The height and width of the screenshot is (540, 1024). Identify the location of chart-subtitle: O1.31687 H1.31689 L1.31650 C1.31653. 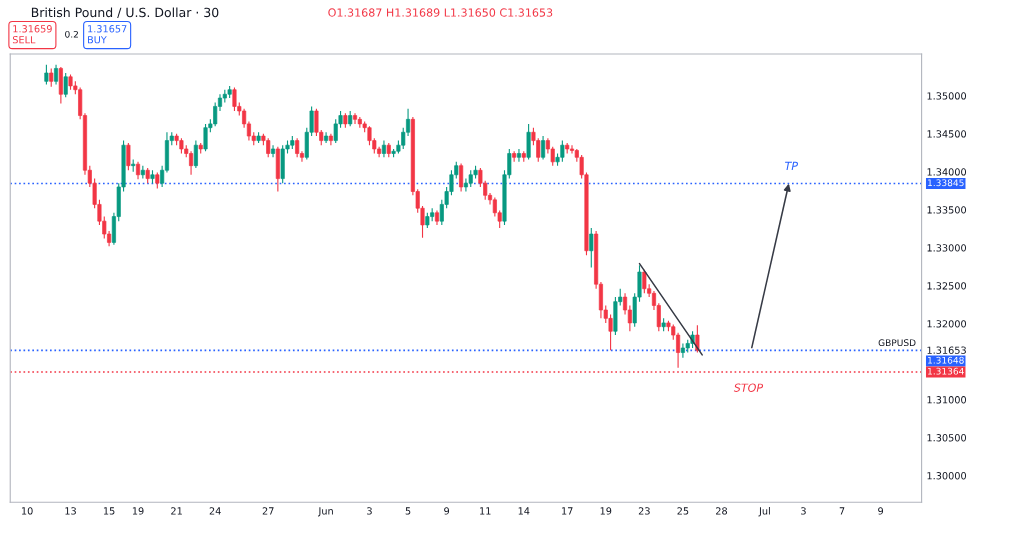
(440, 12).